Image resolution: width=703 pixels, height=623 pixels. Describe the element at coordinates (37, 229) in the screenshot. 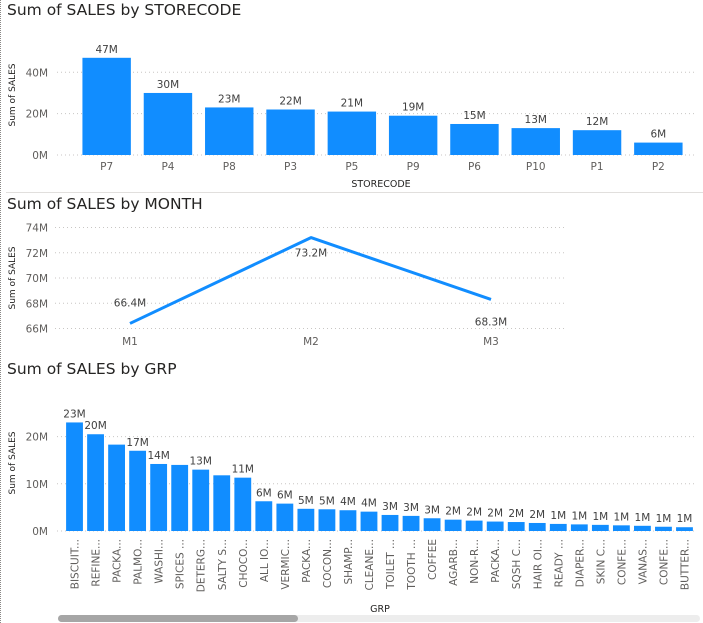

I see `month-y-tick: 74M` at that location.